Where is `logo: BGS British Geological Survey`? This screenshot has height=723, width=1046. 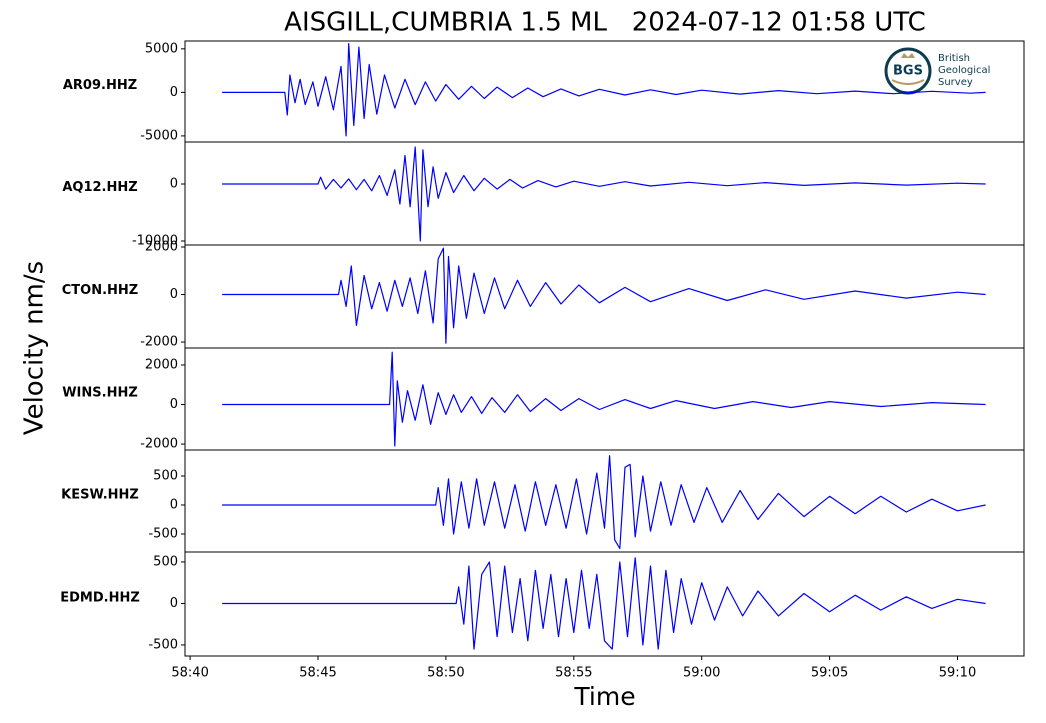
logo: BGS British Geological Survey is located at coordinates (937, 71).